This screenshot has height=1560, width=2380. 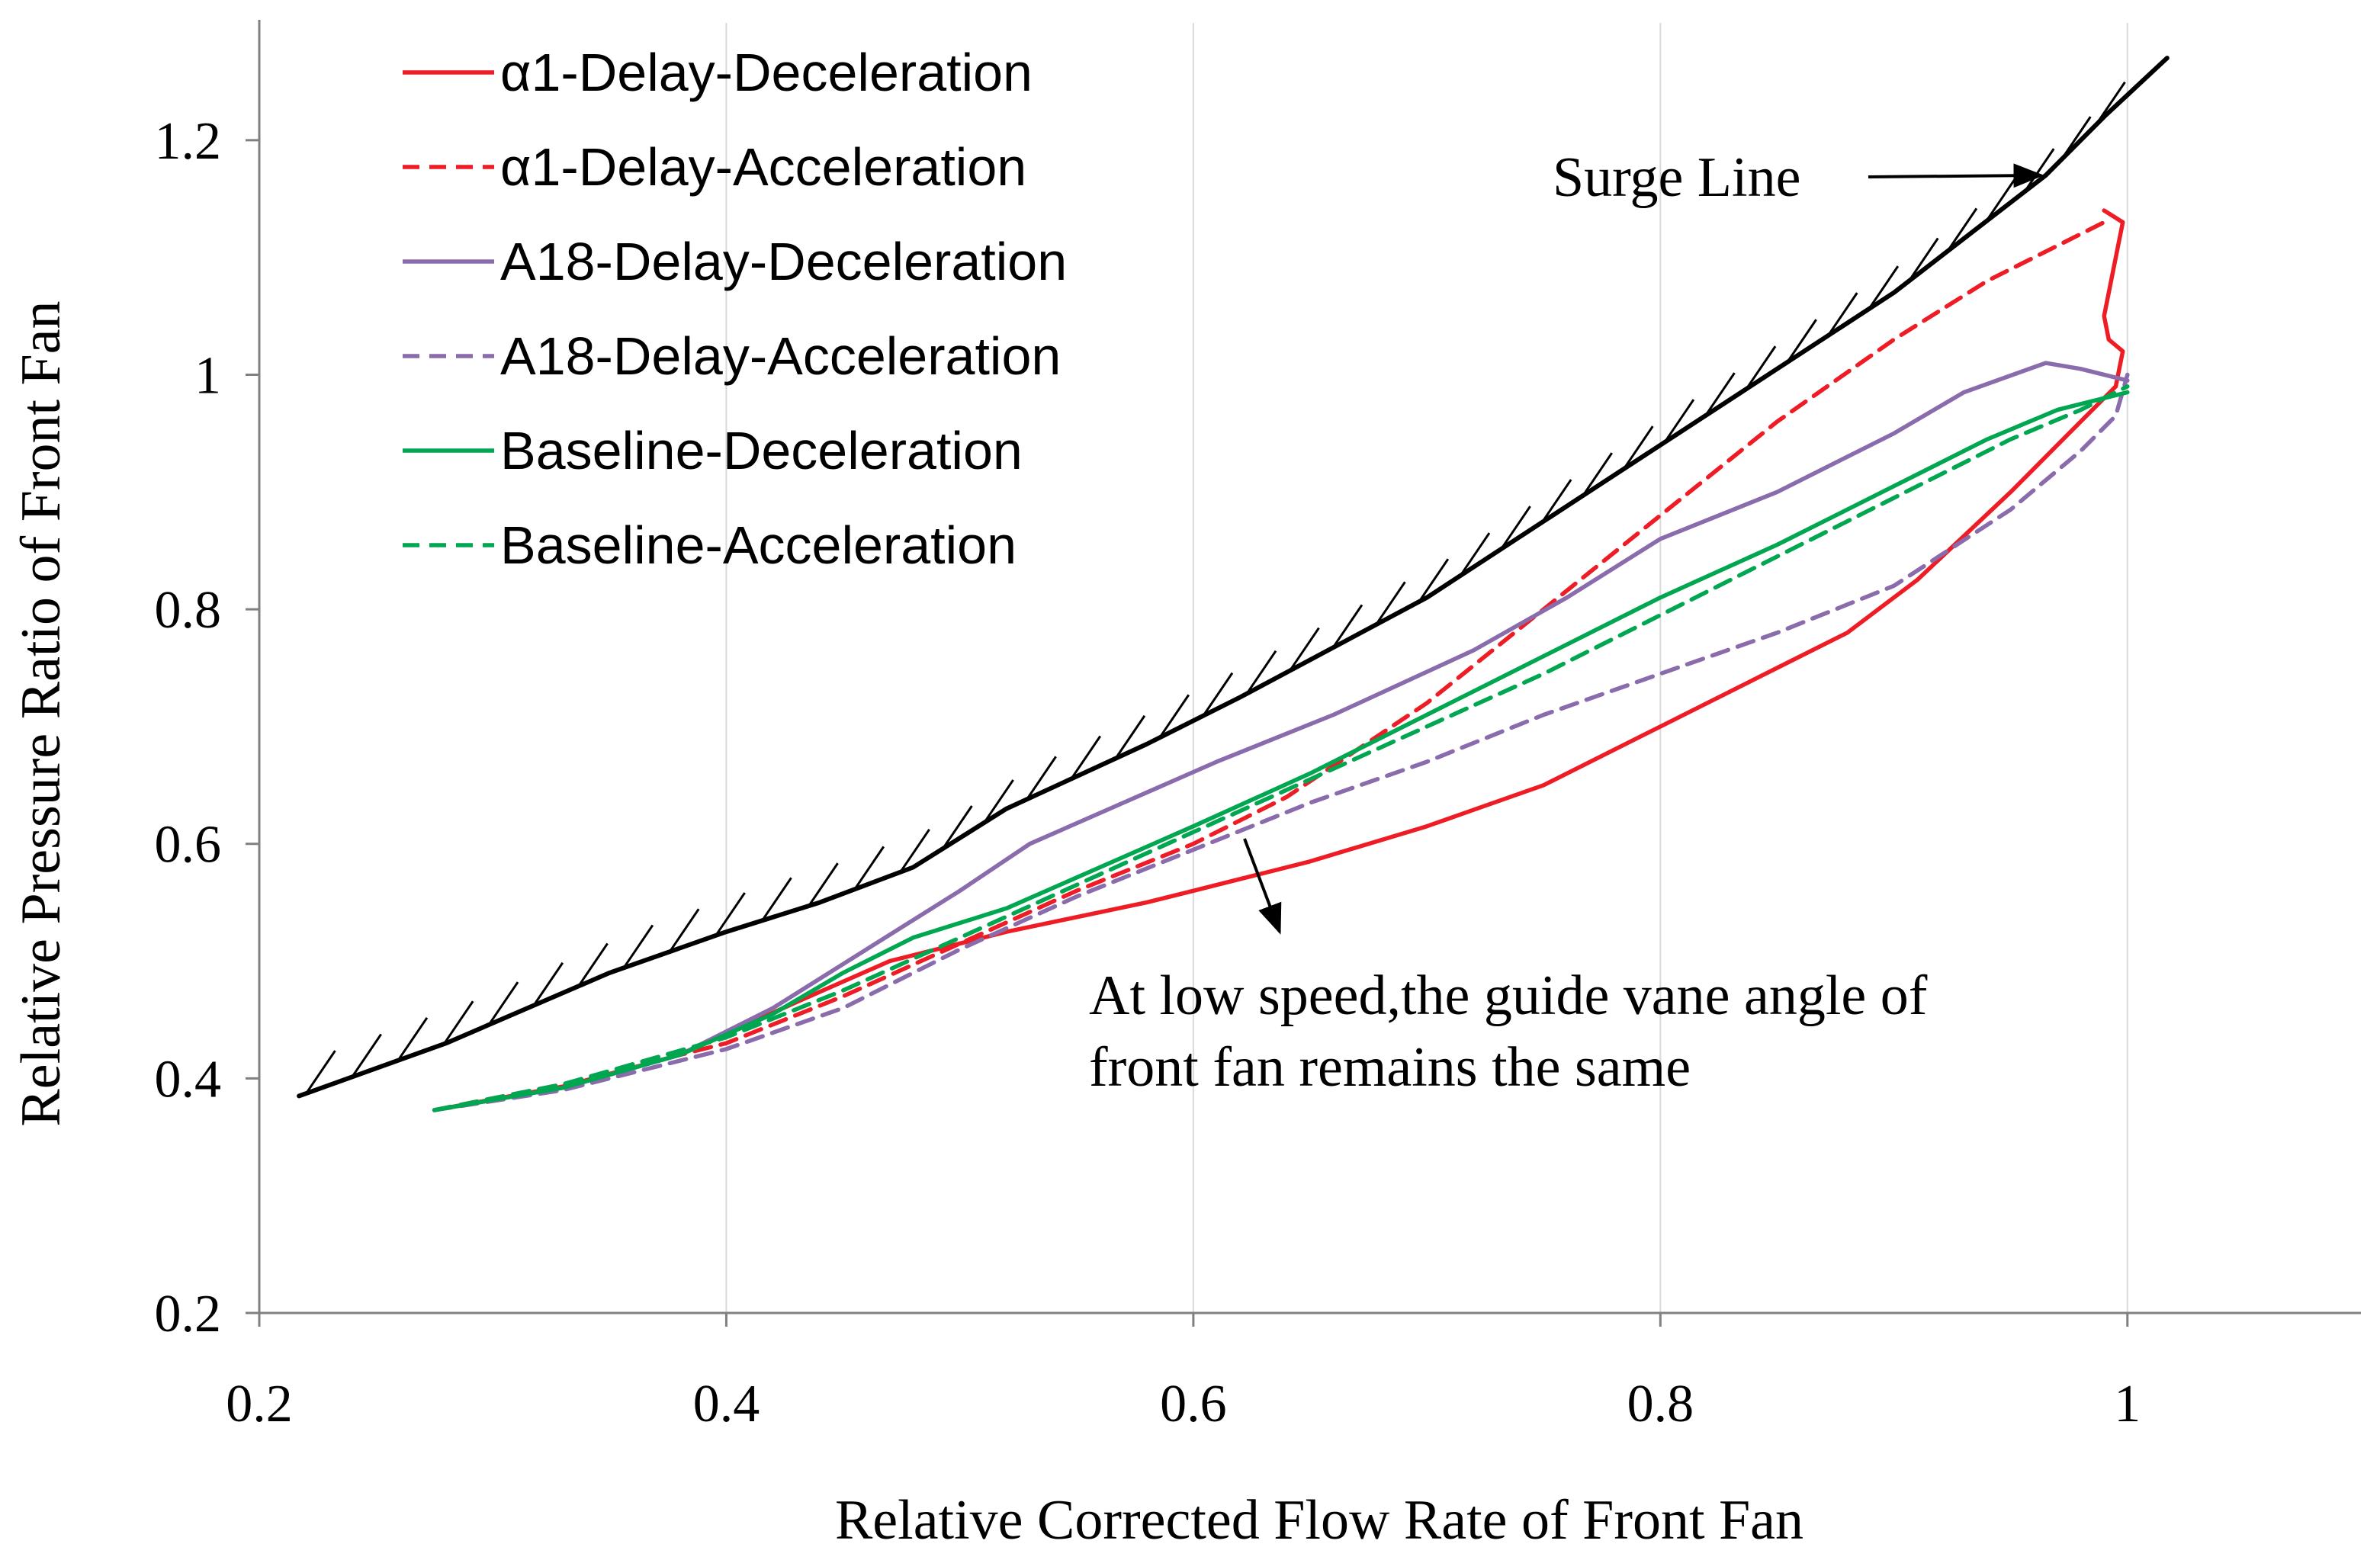 I want to click on x-tick-label: 0.6, so click(x=1193, y=1404).